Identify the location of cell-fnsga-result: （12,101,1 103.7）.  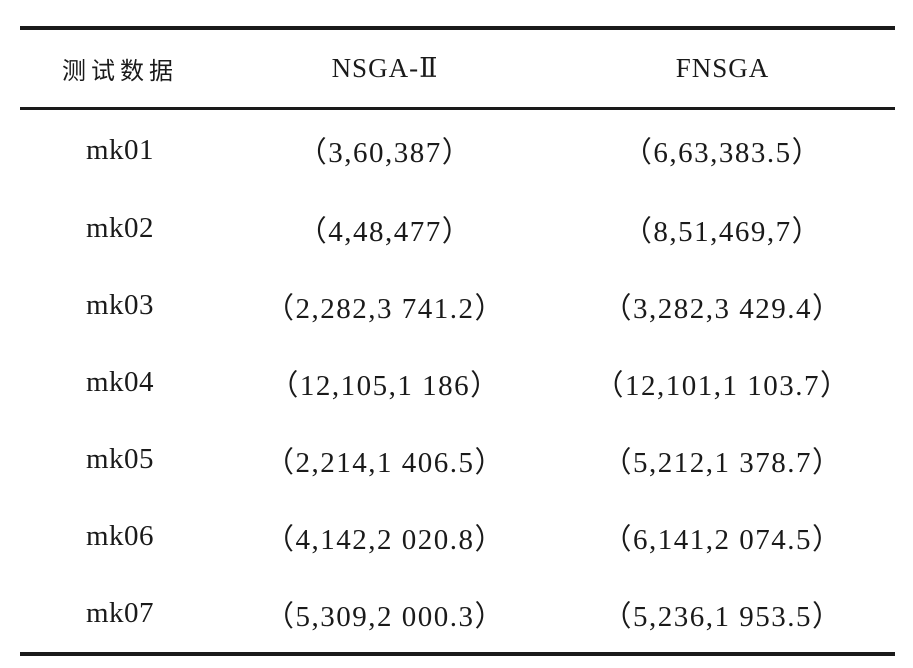
(722, 385).